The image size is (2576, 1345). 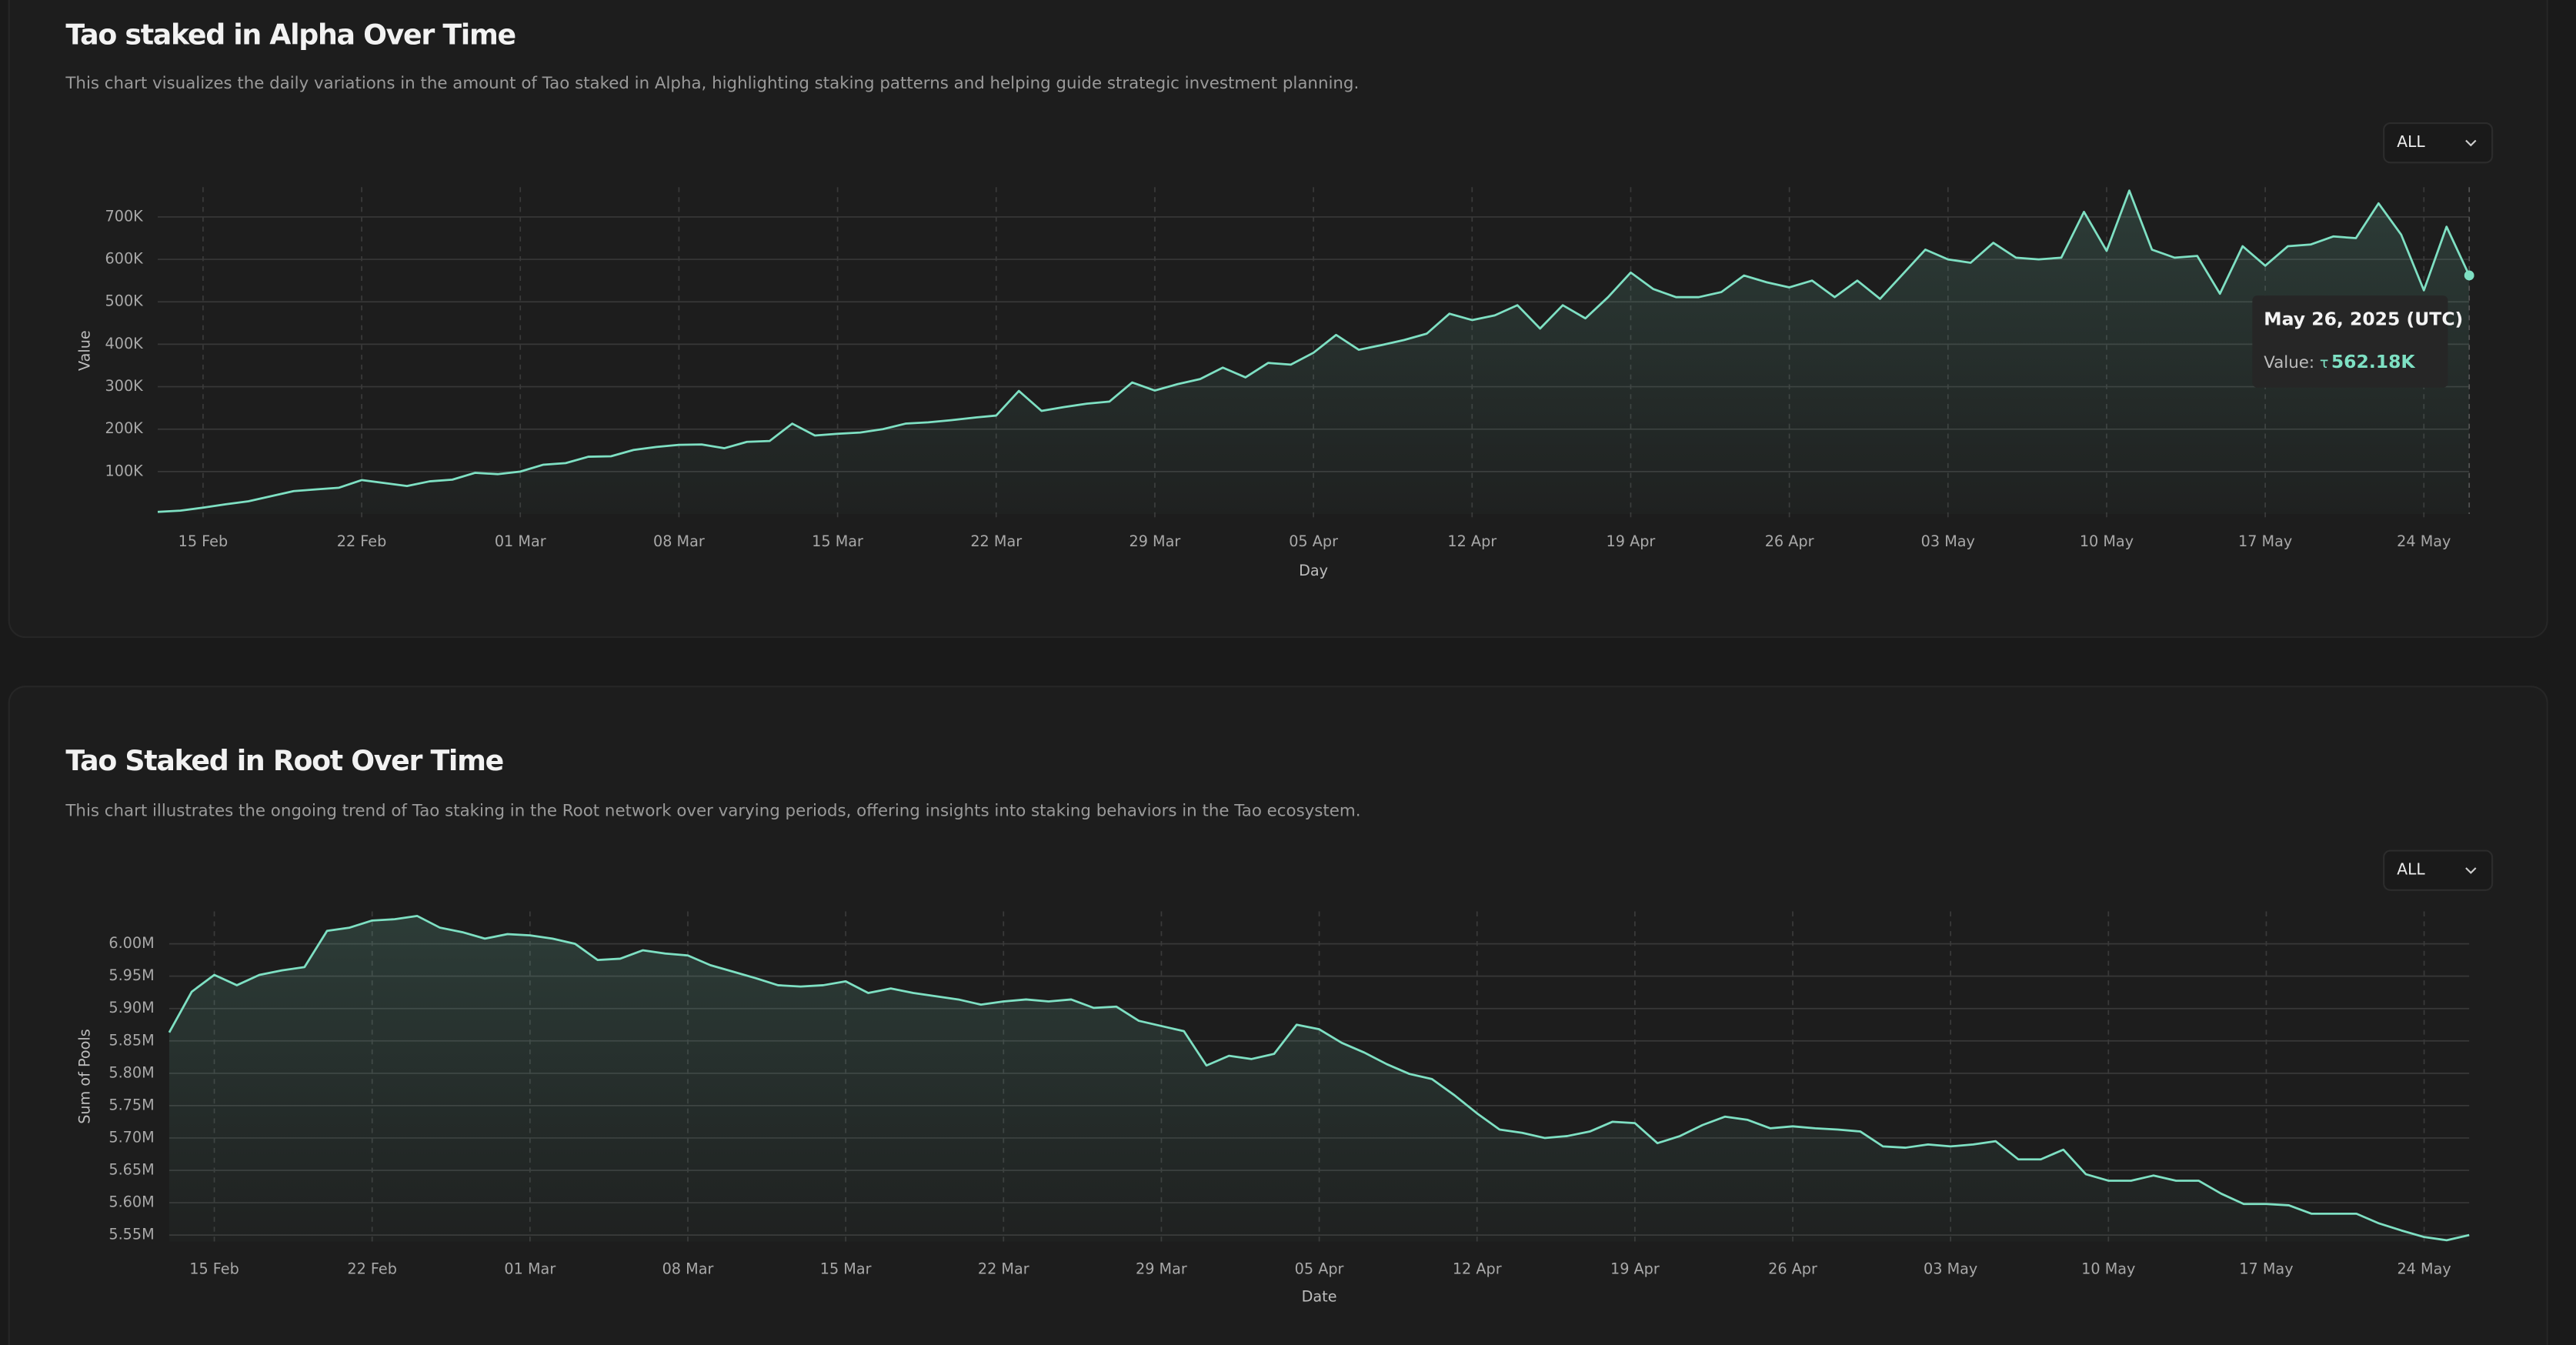 I want to click on hover-point, so click(x=2469, y=275).